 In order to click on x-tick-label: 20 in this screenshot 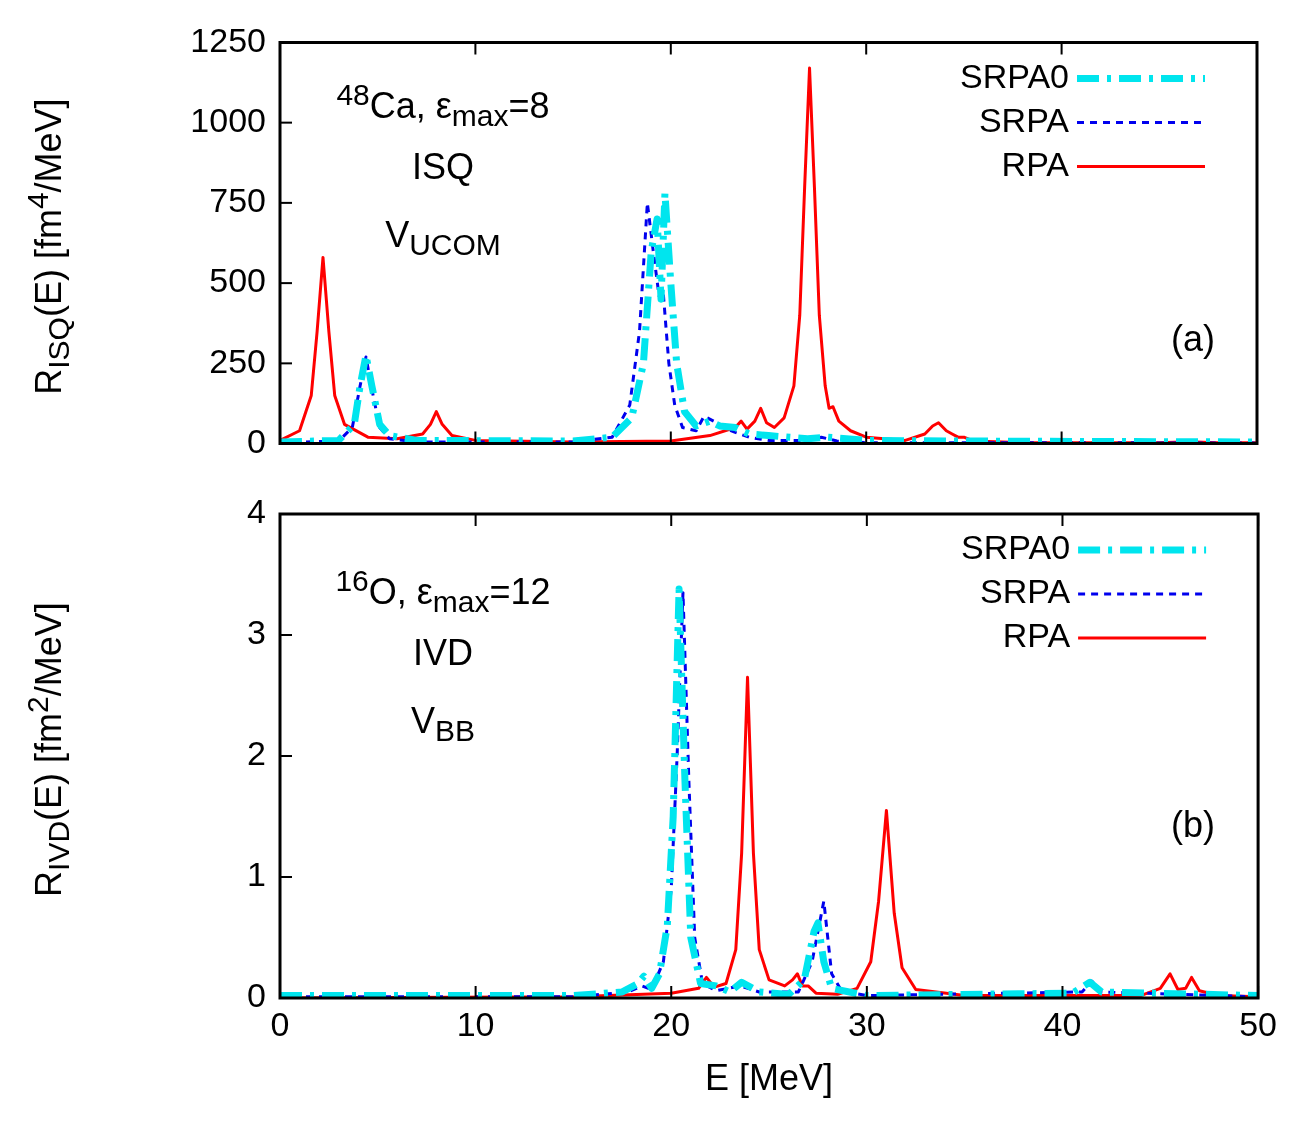, I will do `click(671, 1023)`.